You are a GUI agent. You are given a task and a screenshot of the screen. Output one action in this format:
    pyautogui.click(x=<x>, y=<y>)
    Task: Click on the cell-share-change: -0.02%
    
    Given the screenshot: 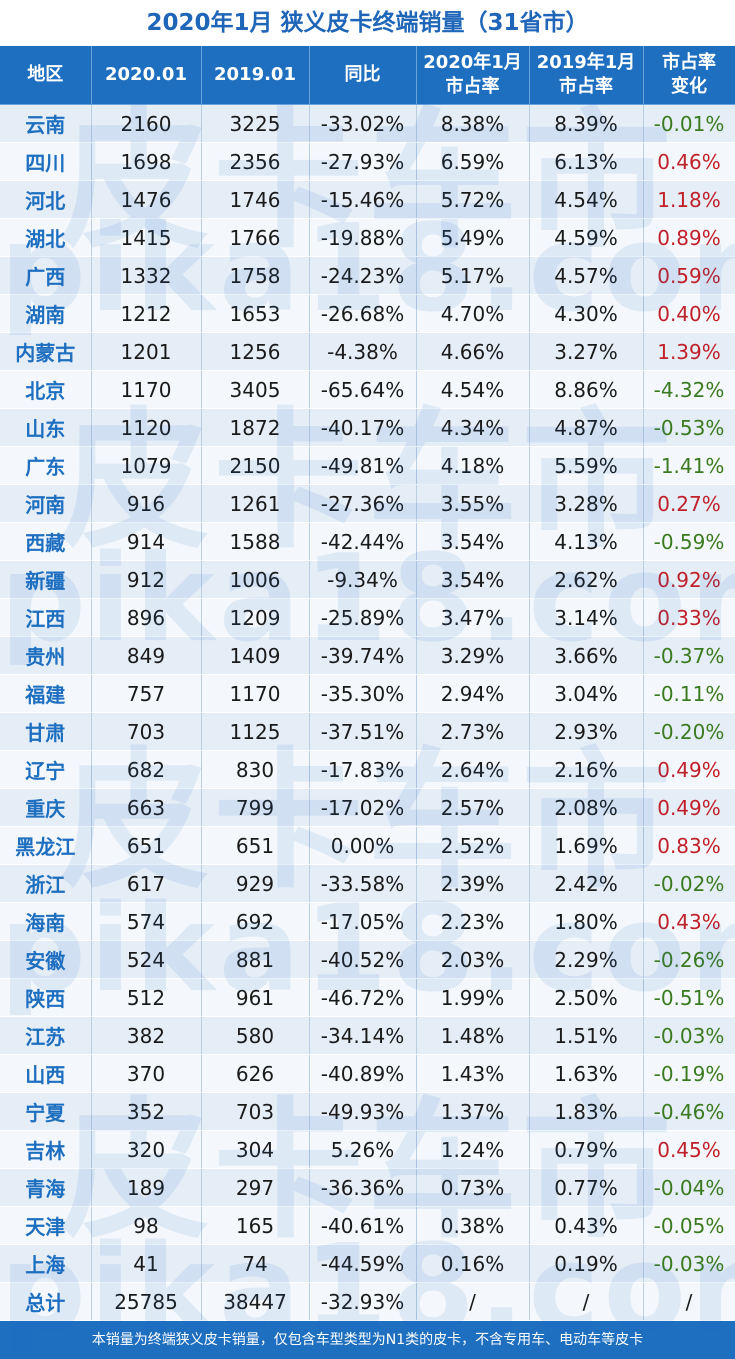 What is the action you would take?
    pyautogui.click(x=689, y=883)
    